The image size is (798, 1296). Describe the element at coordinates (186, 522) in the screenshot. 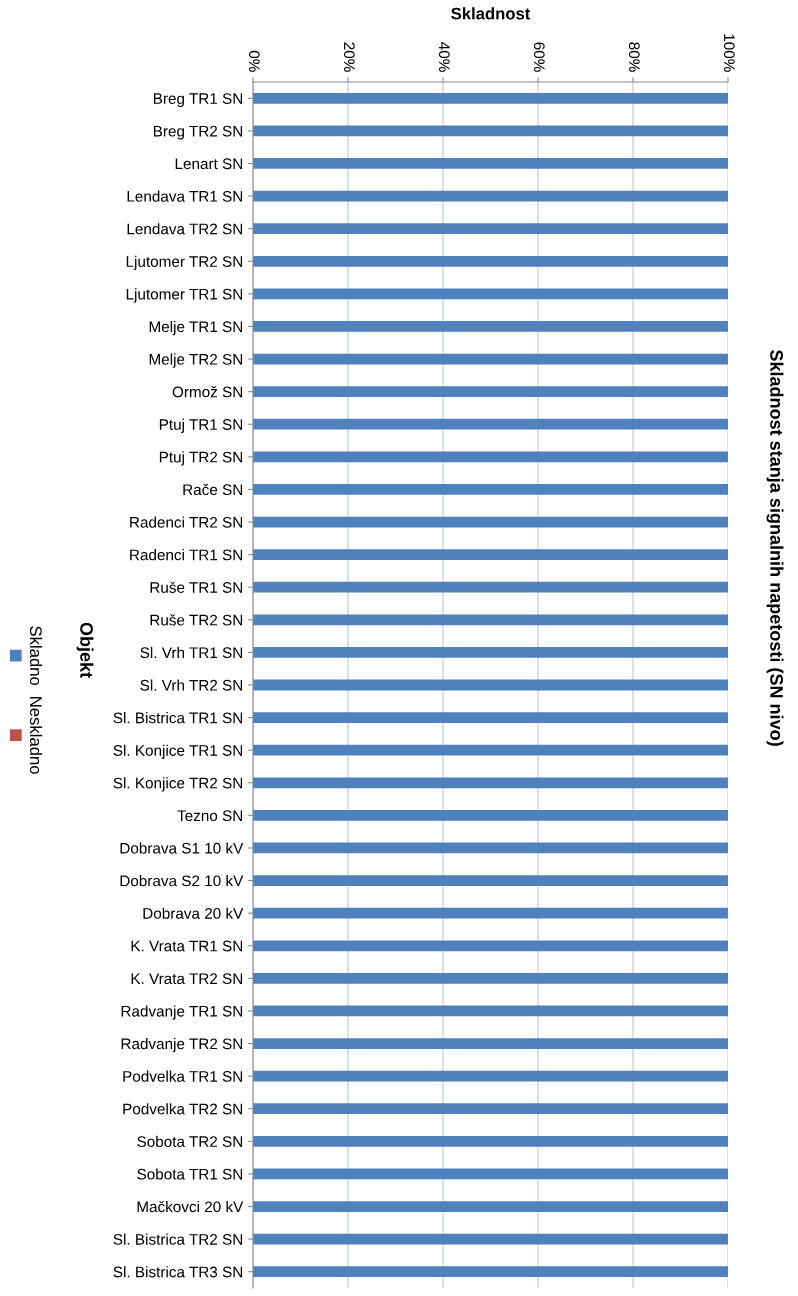

I see `y-tick-label: Radenci TR2 SN` at that location.